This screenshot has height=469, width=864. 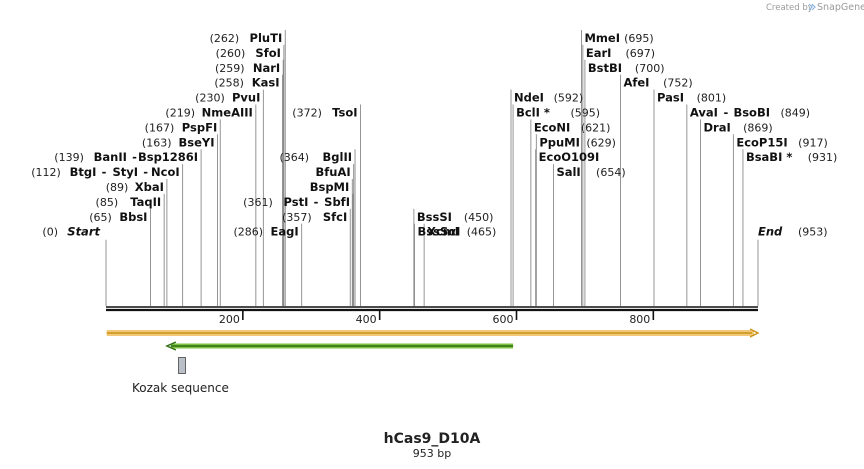 What do you see at coordinates (599, 53) in the screenshot?
I see `site-label-eari: EarI` at bounding box center [599, 53].